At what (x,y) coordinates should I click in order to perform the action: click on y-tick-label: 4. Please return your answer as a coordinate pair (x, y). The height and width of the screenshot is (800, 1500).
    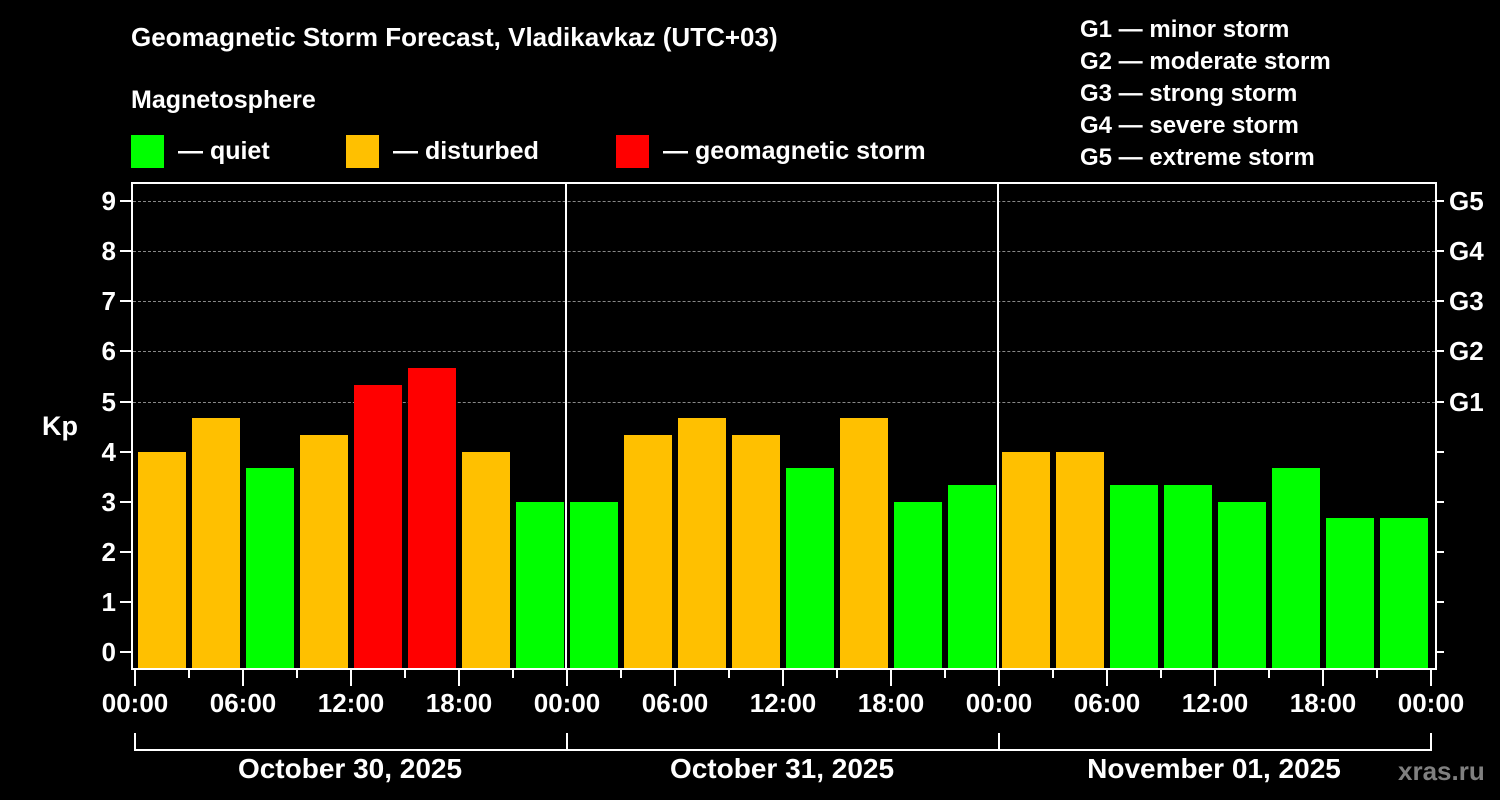
    Looking at the image, I should click on (108, 451).